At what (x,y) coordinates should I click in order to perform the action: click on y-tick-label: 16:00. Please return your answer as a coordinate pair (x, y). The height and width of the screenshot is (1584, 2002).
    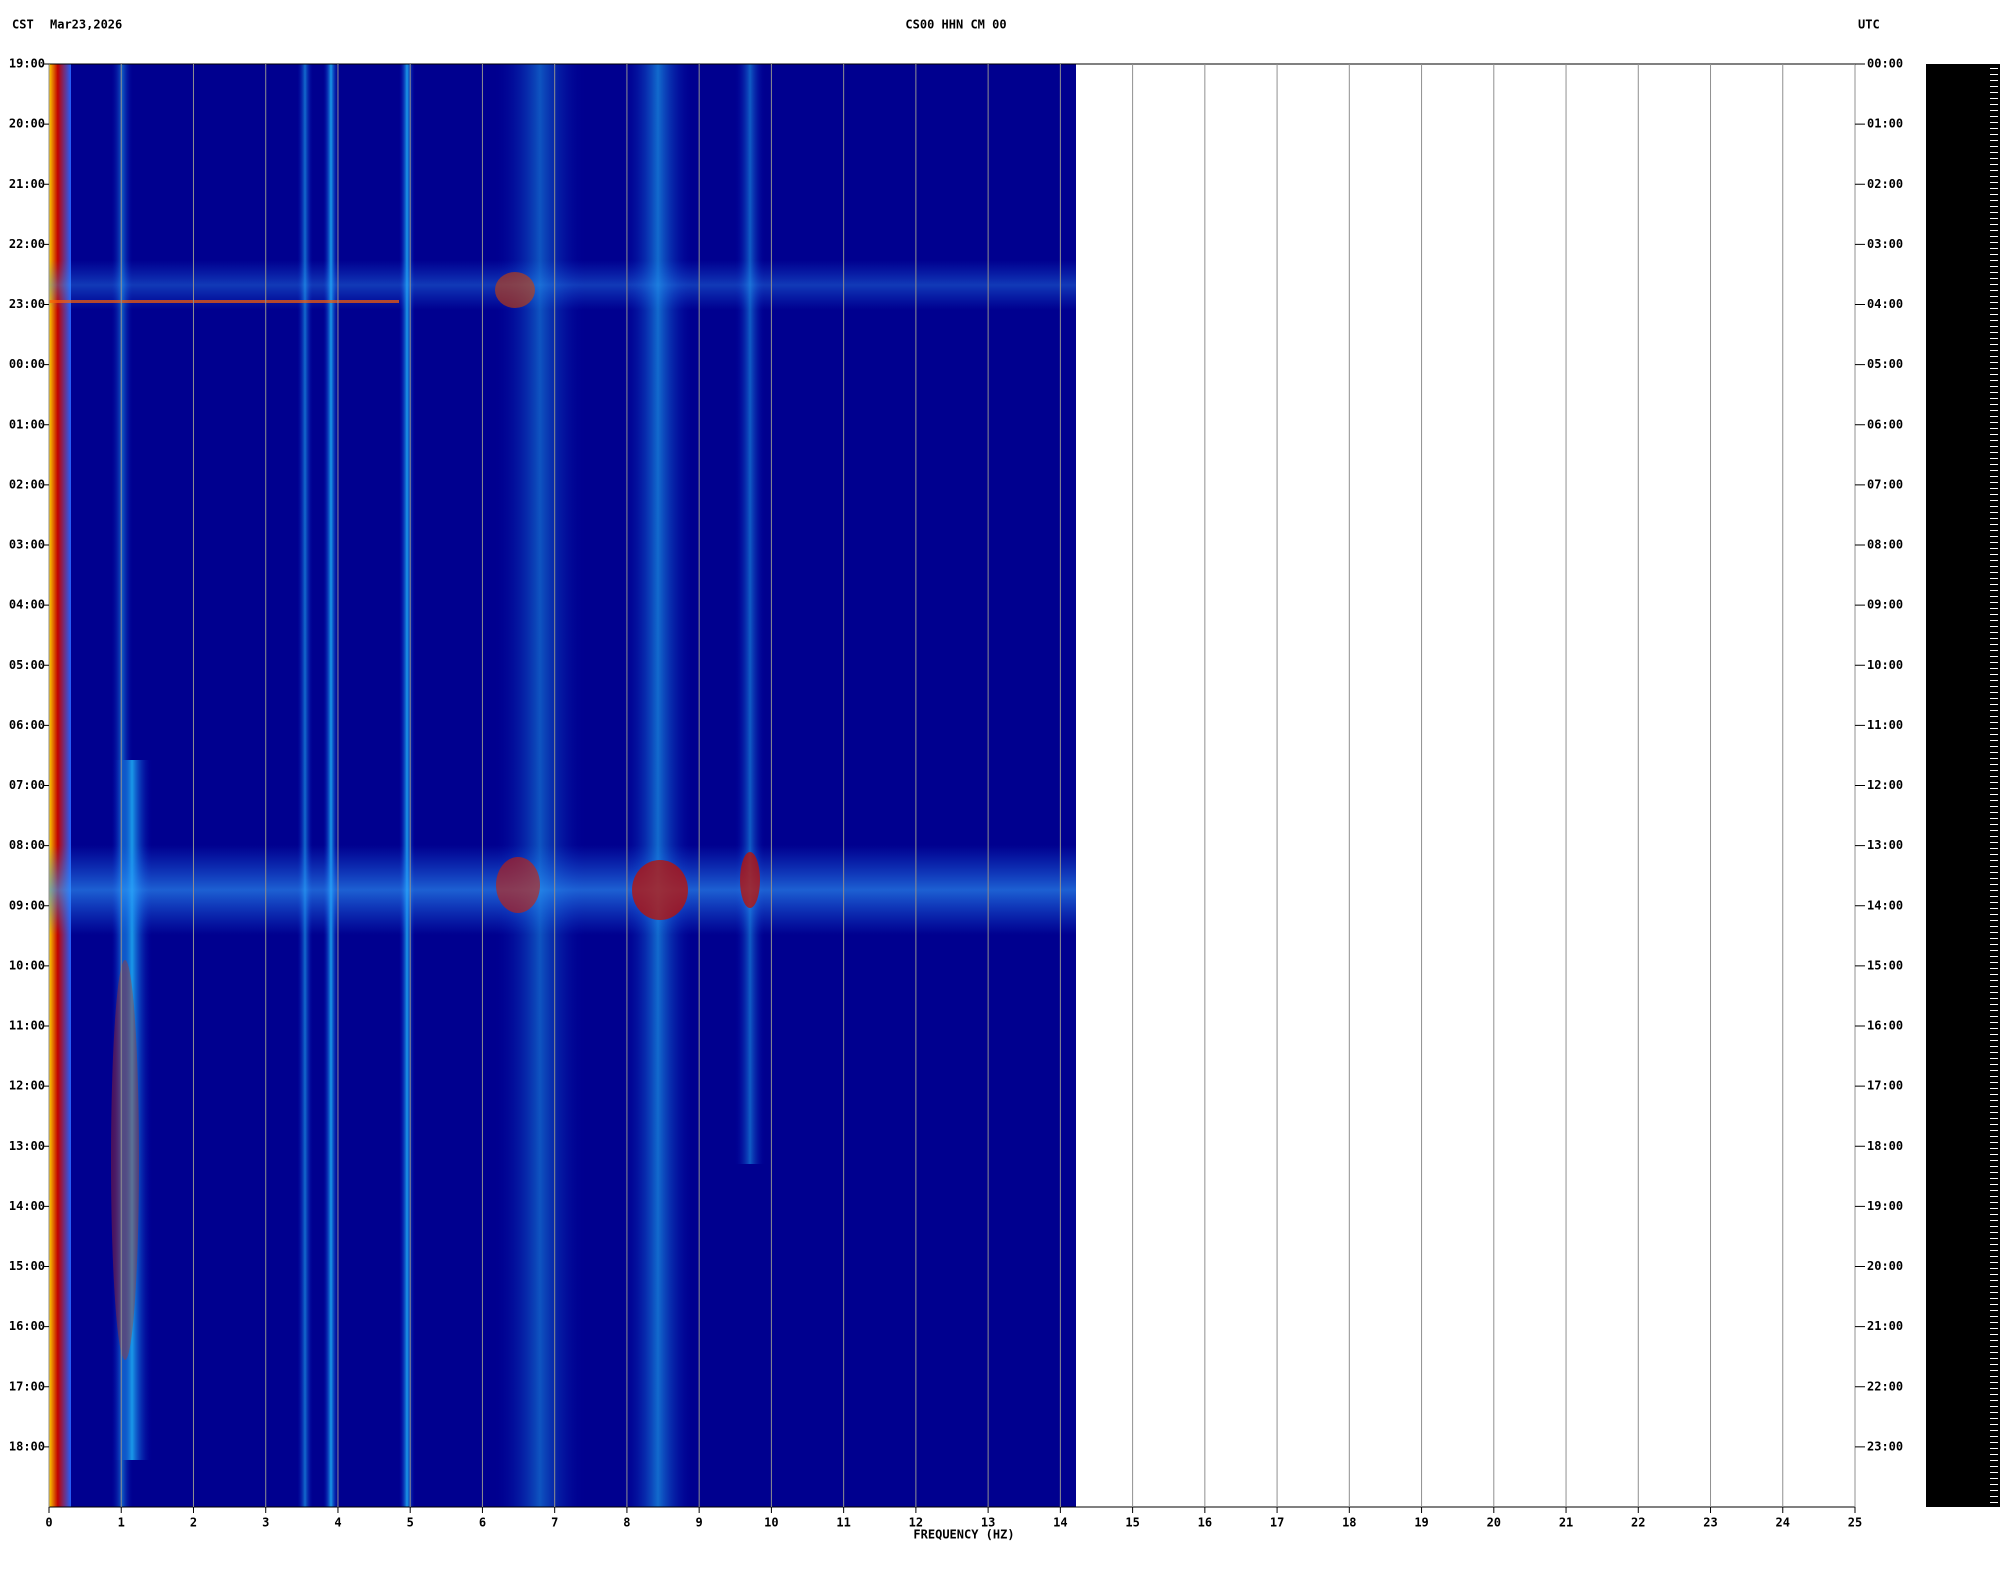
    Looking at the image, I should click on (27, 1326).